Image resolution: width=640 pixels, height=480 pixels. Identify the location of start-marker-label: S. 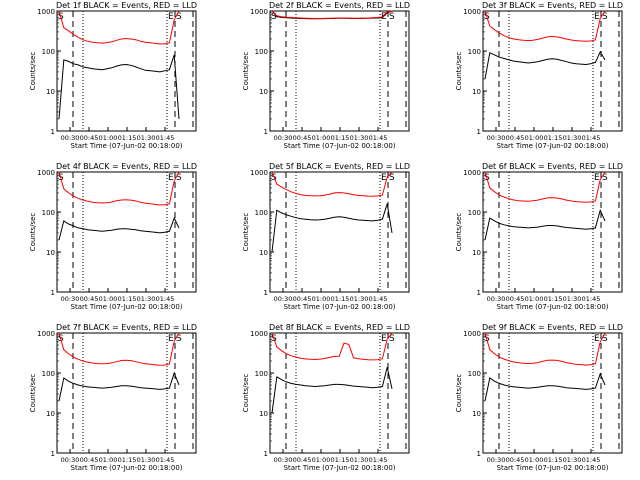
(274, 17).